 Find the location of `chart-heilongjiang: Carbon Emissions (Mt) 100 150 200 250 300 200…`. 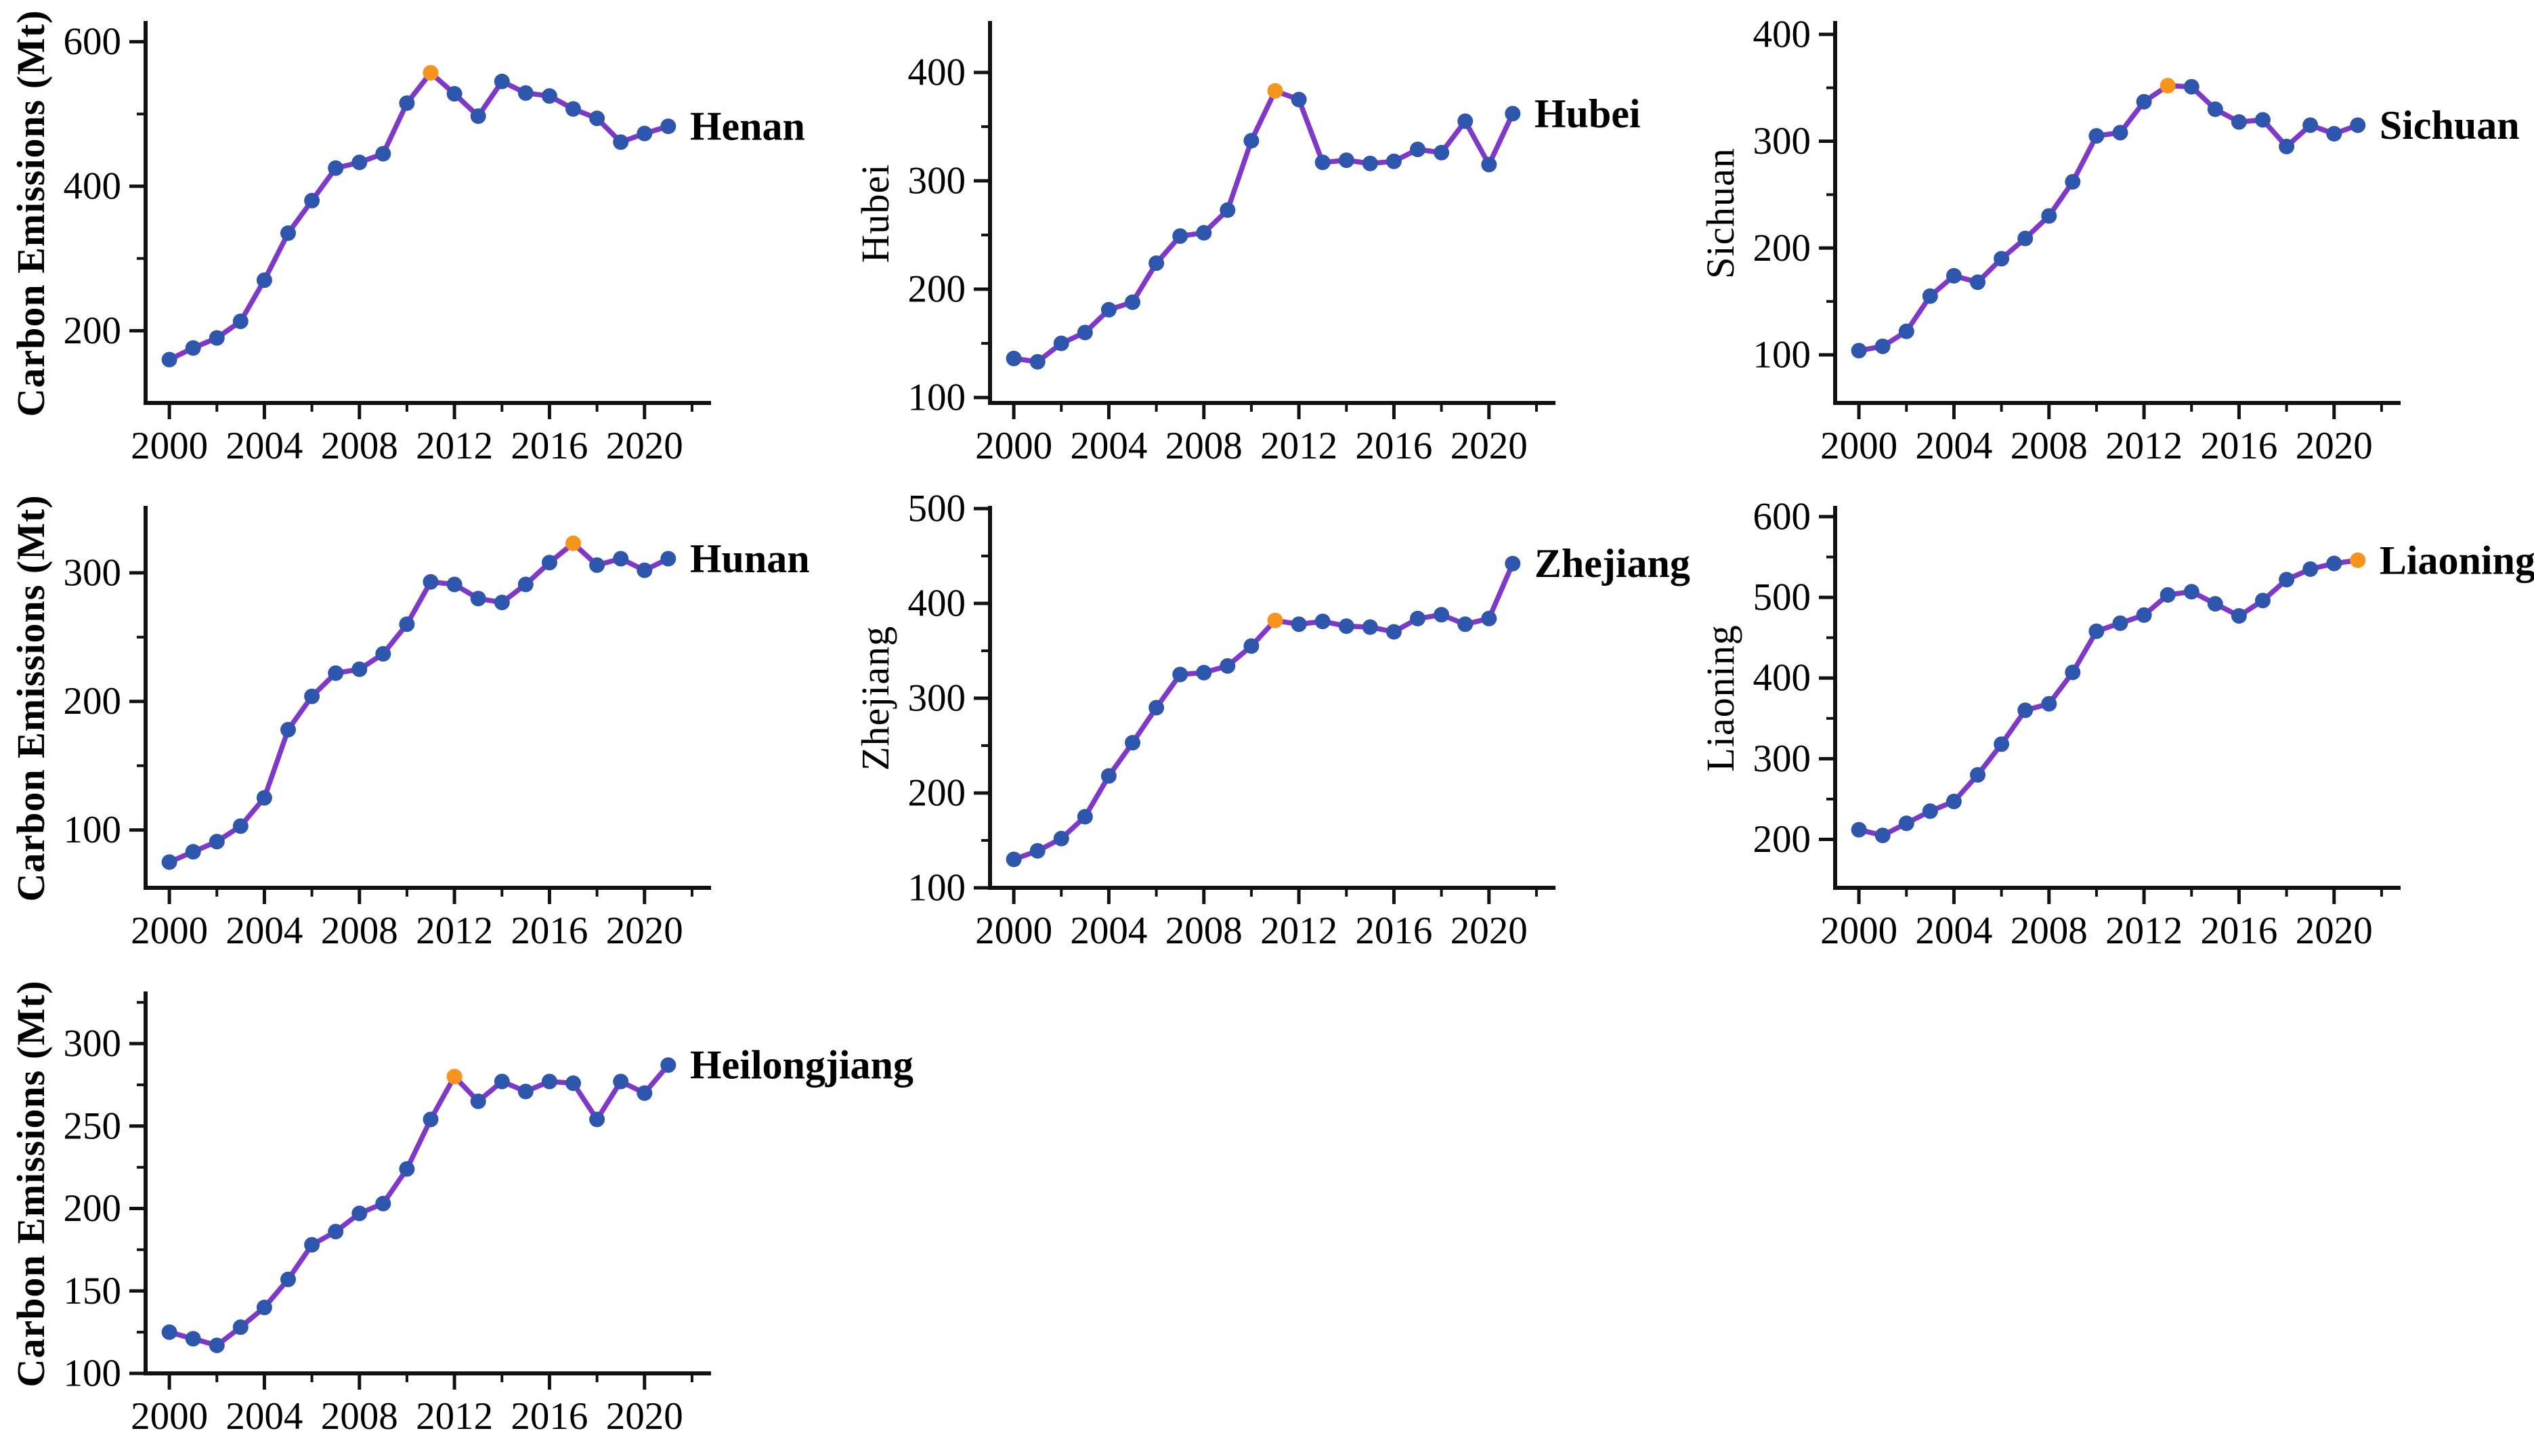

chart-heilongjiang: Carbon Emissions (Mt) 100 150 200 250 300 200… is located at coordinates (457, 1213).